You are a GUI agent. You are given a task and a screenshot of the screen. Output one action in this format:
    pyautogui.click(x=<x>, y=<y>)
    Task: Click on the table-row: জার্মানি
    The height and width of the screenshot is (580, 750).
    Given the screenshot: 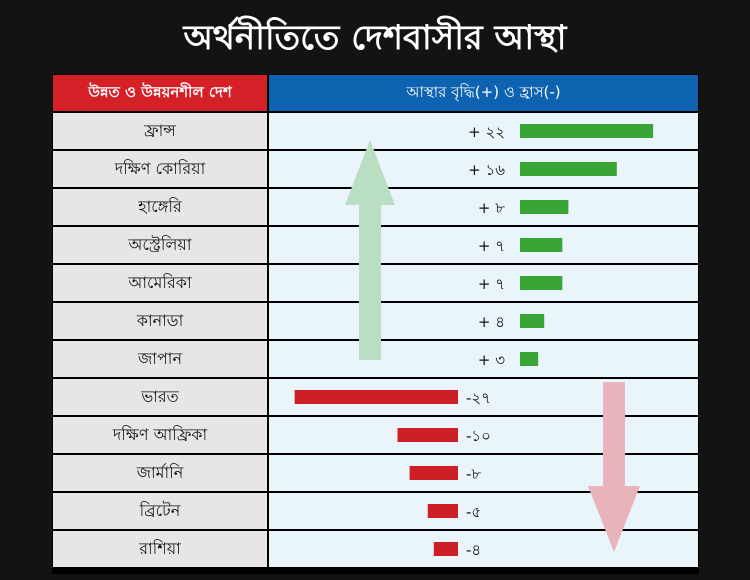 What is the action you would take?
    pyautogui.click(x=375, y=473)
    